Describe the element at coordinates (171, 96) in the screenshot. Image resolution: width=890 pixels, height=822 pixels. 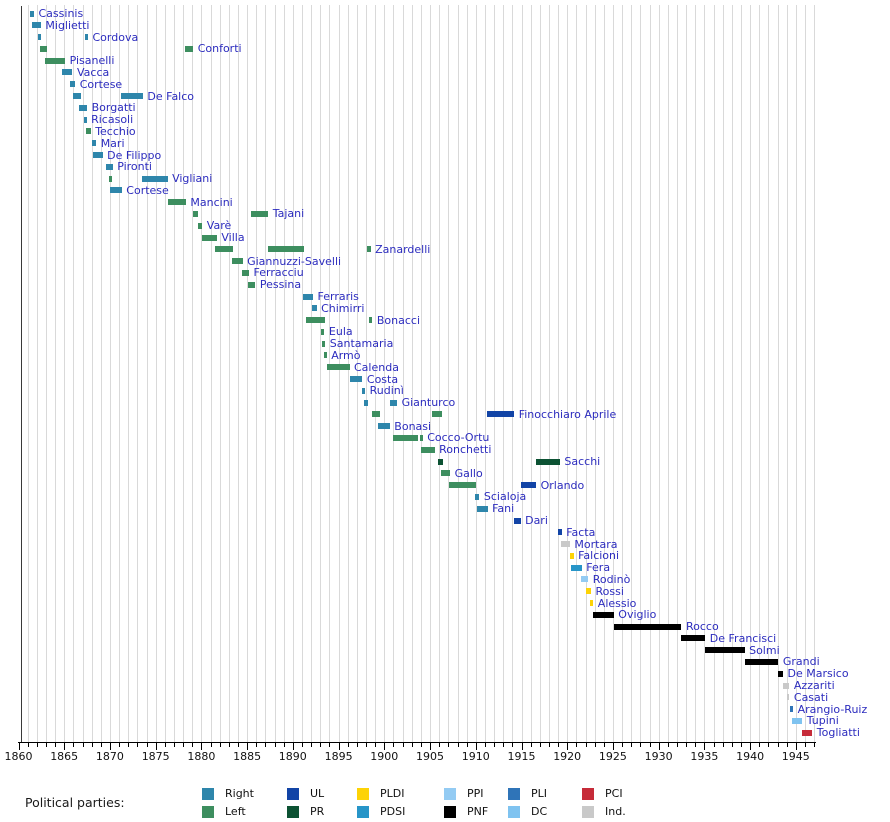
I see `minister-label: De Falco` at that location.